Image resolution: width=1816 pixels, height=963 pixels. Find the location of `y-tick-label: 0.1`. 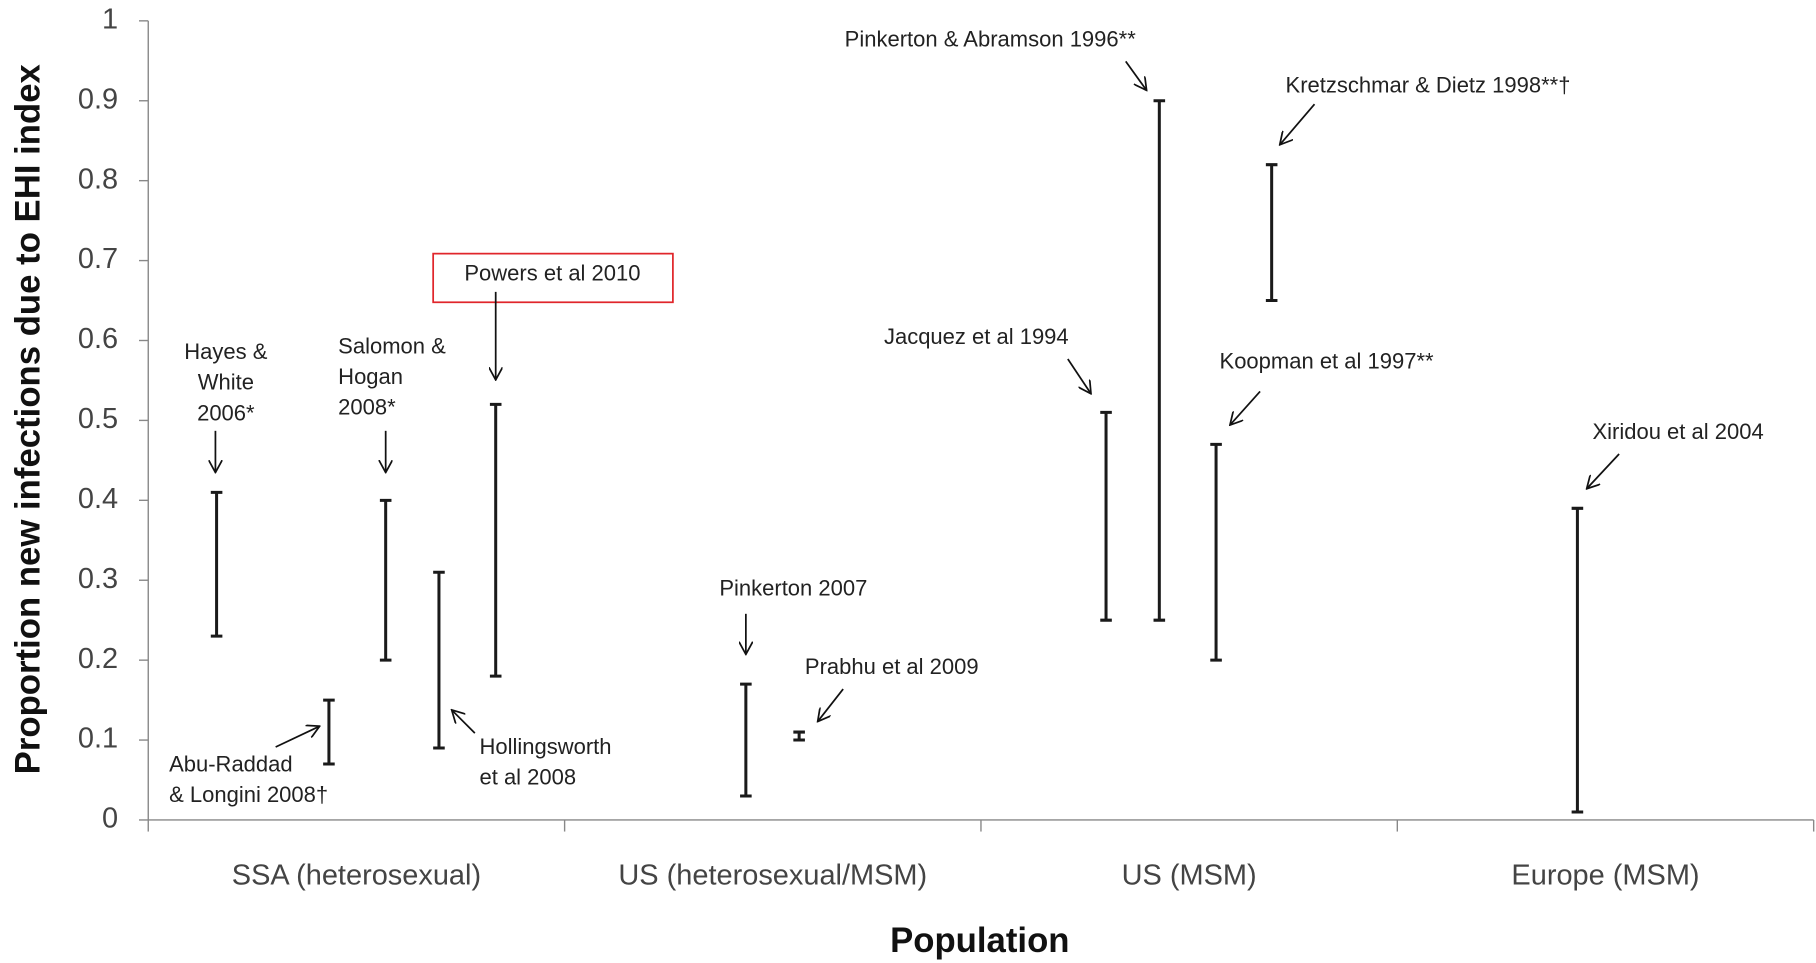

y-tick-label: 0.1 is located at coordinates (98, 739).